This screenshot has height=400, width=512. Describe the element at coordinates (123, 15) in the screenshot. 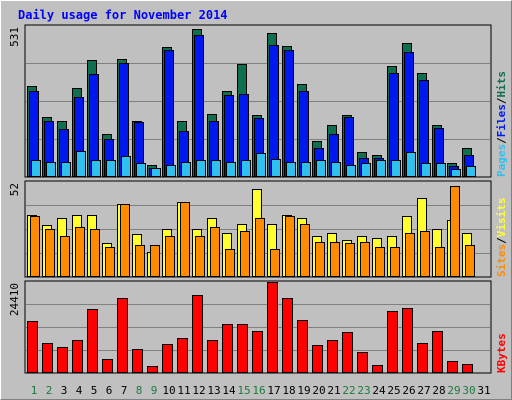

I see `chart-title: Daily usage for November 2014` at that location.